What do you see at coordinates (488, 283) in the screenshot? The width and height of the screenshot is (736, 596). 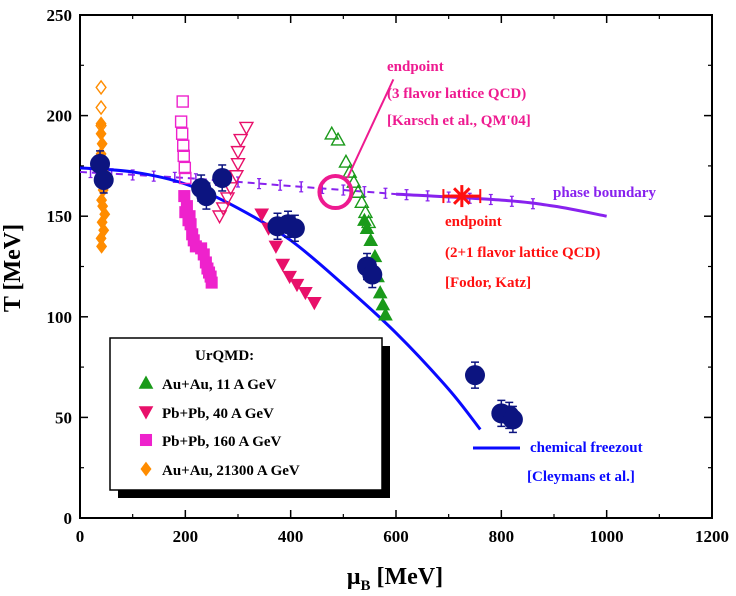 I see `endpoint21-label-line3: [Fodor, Katz]` at bounding box center [488, 283].